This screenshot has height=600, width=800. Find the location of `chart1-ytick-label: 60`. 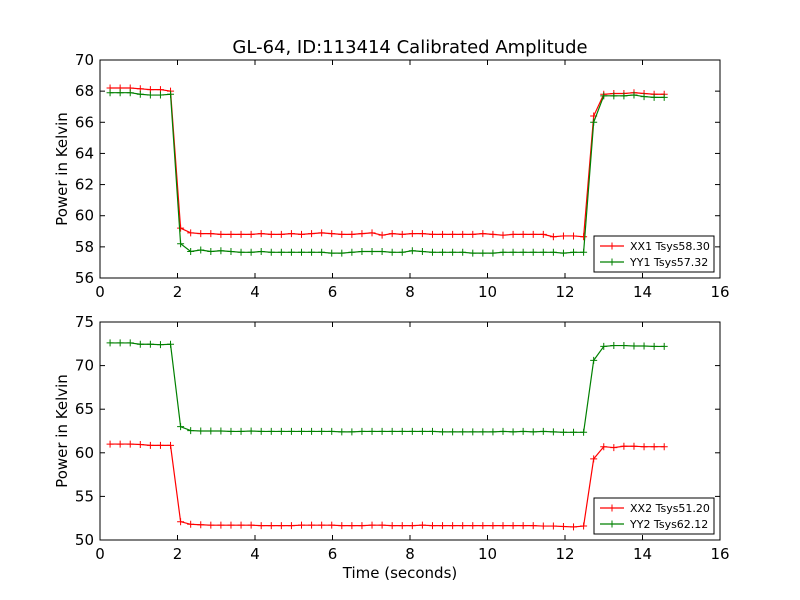

chart1-ytick-label: 60 is located at coordinates (84, 453).